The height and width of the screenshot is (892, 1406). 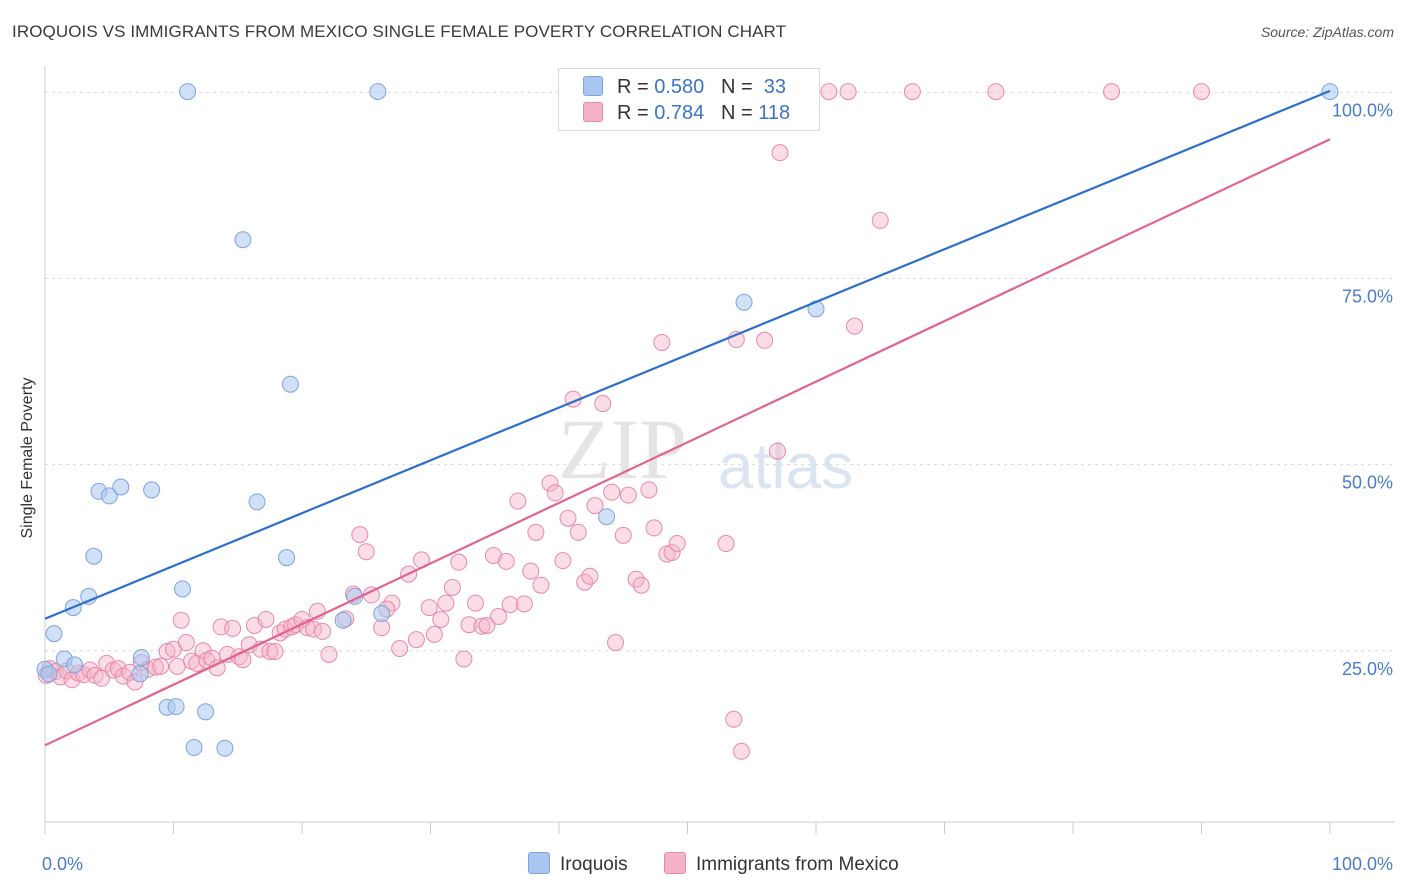 I want to click on y-tick-label: 25.0%, so click(x=1367, y=669).